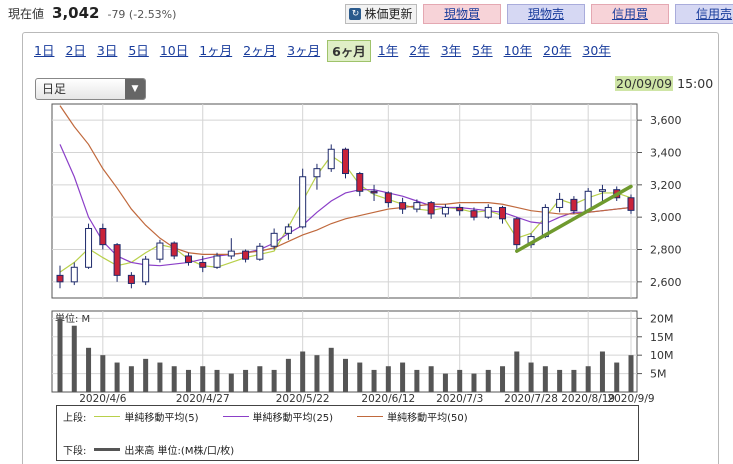 The width and height of the screenshot is (733, 464). Describe the element at coordinates (44, 50) in the screenshot. I see `period-tab: 1日` at that location.